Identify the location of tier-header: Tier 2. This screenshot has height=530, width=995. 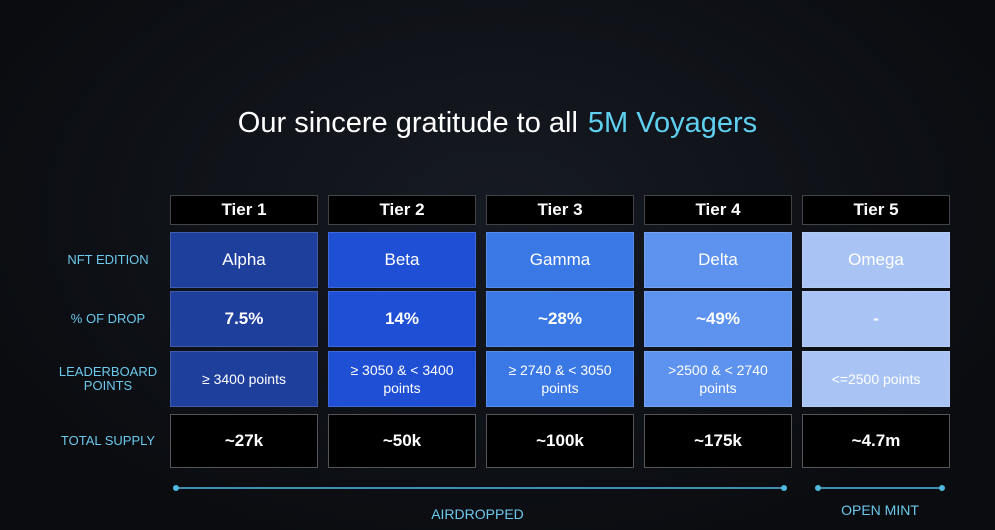
(402, 210).